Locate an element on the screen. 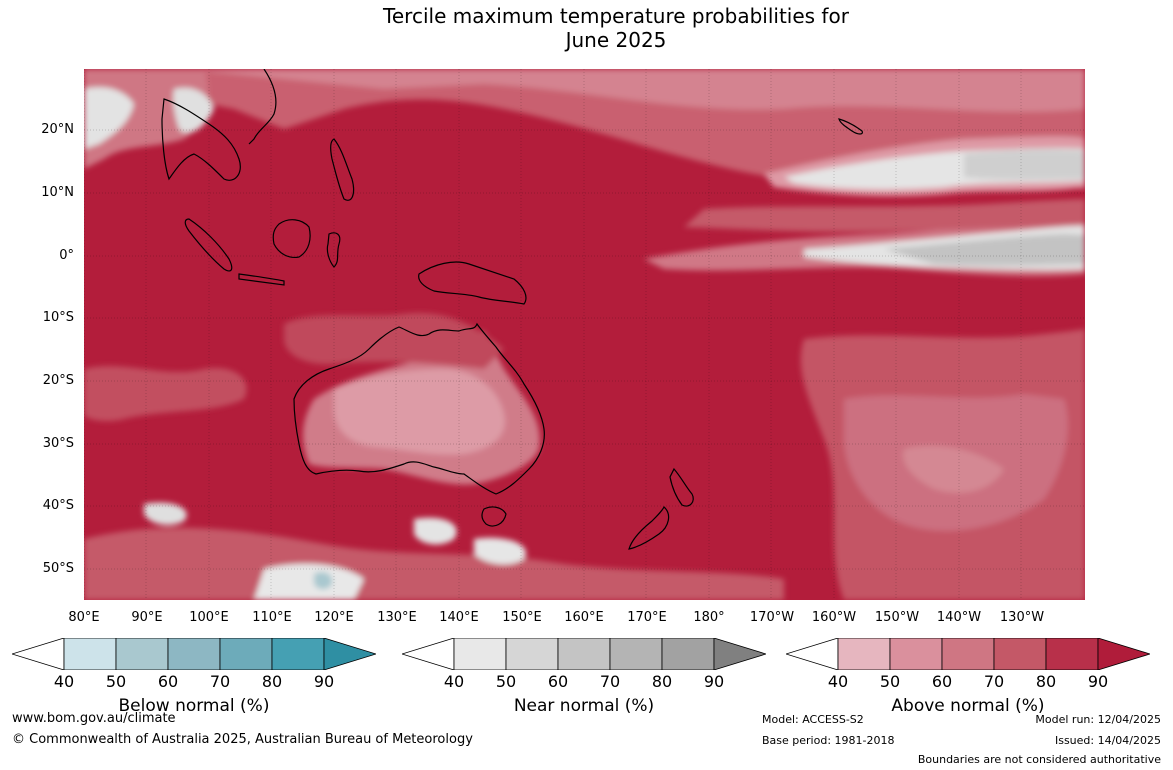 This screenshot has width=1173, height=770. lon-label-140e: 140°E is located at coordinates (459, 617).